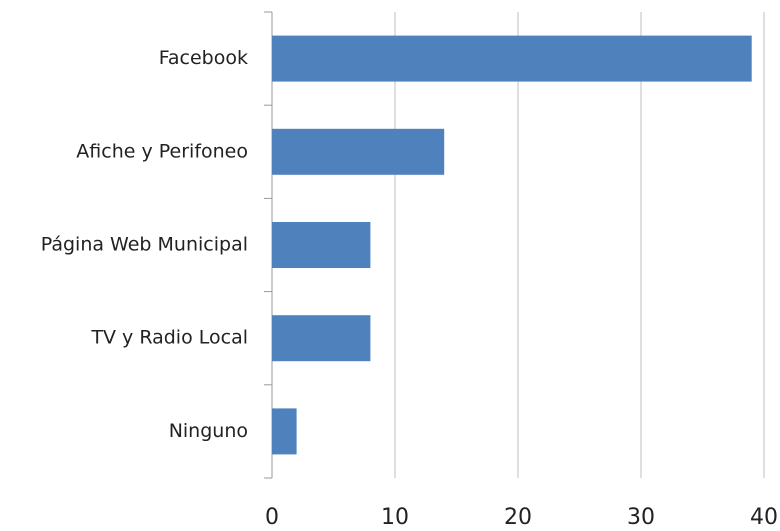  What do you see at coordinates (764, 517) in the screenshot?
I see `x-tick-label: 40` at bounding box center [764, 517].